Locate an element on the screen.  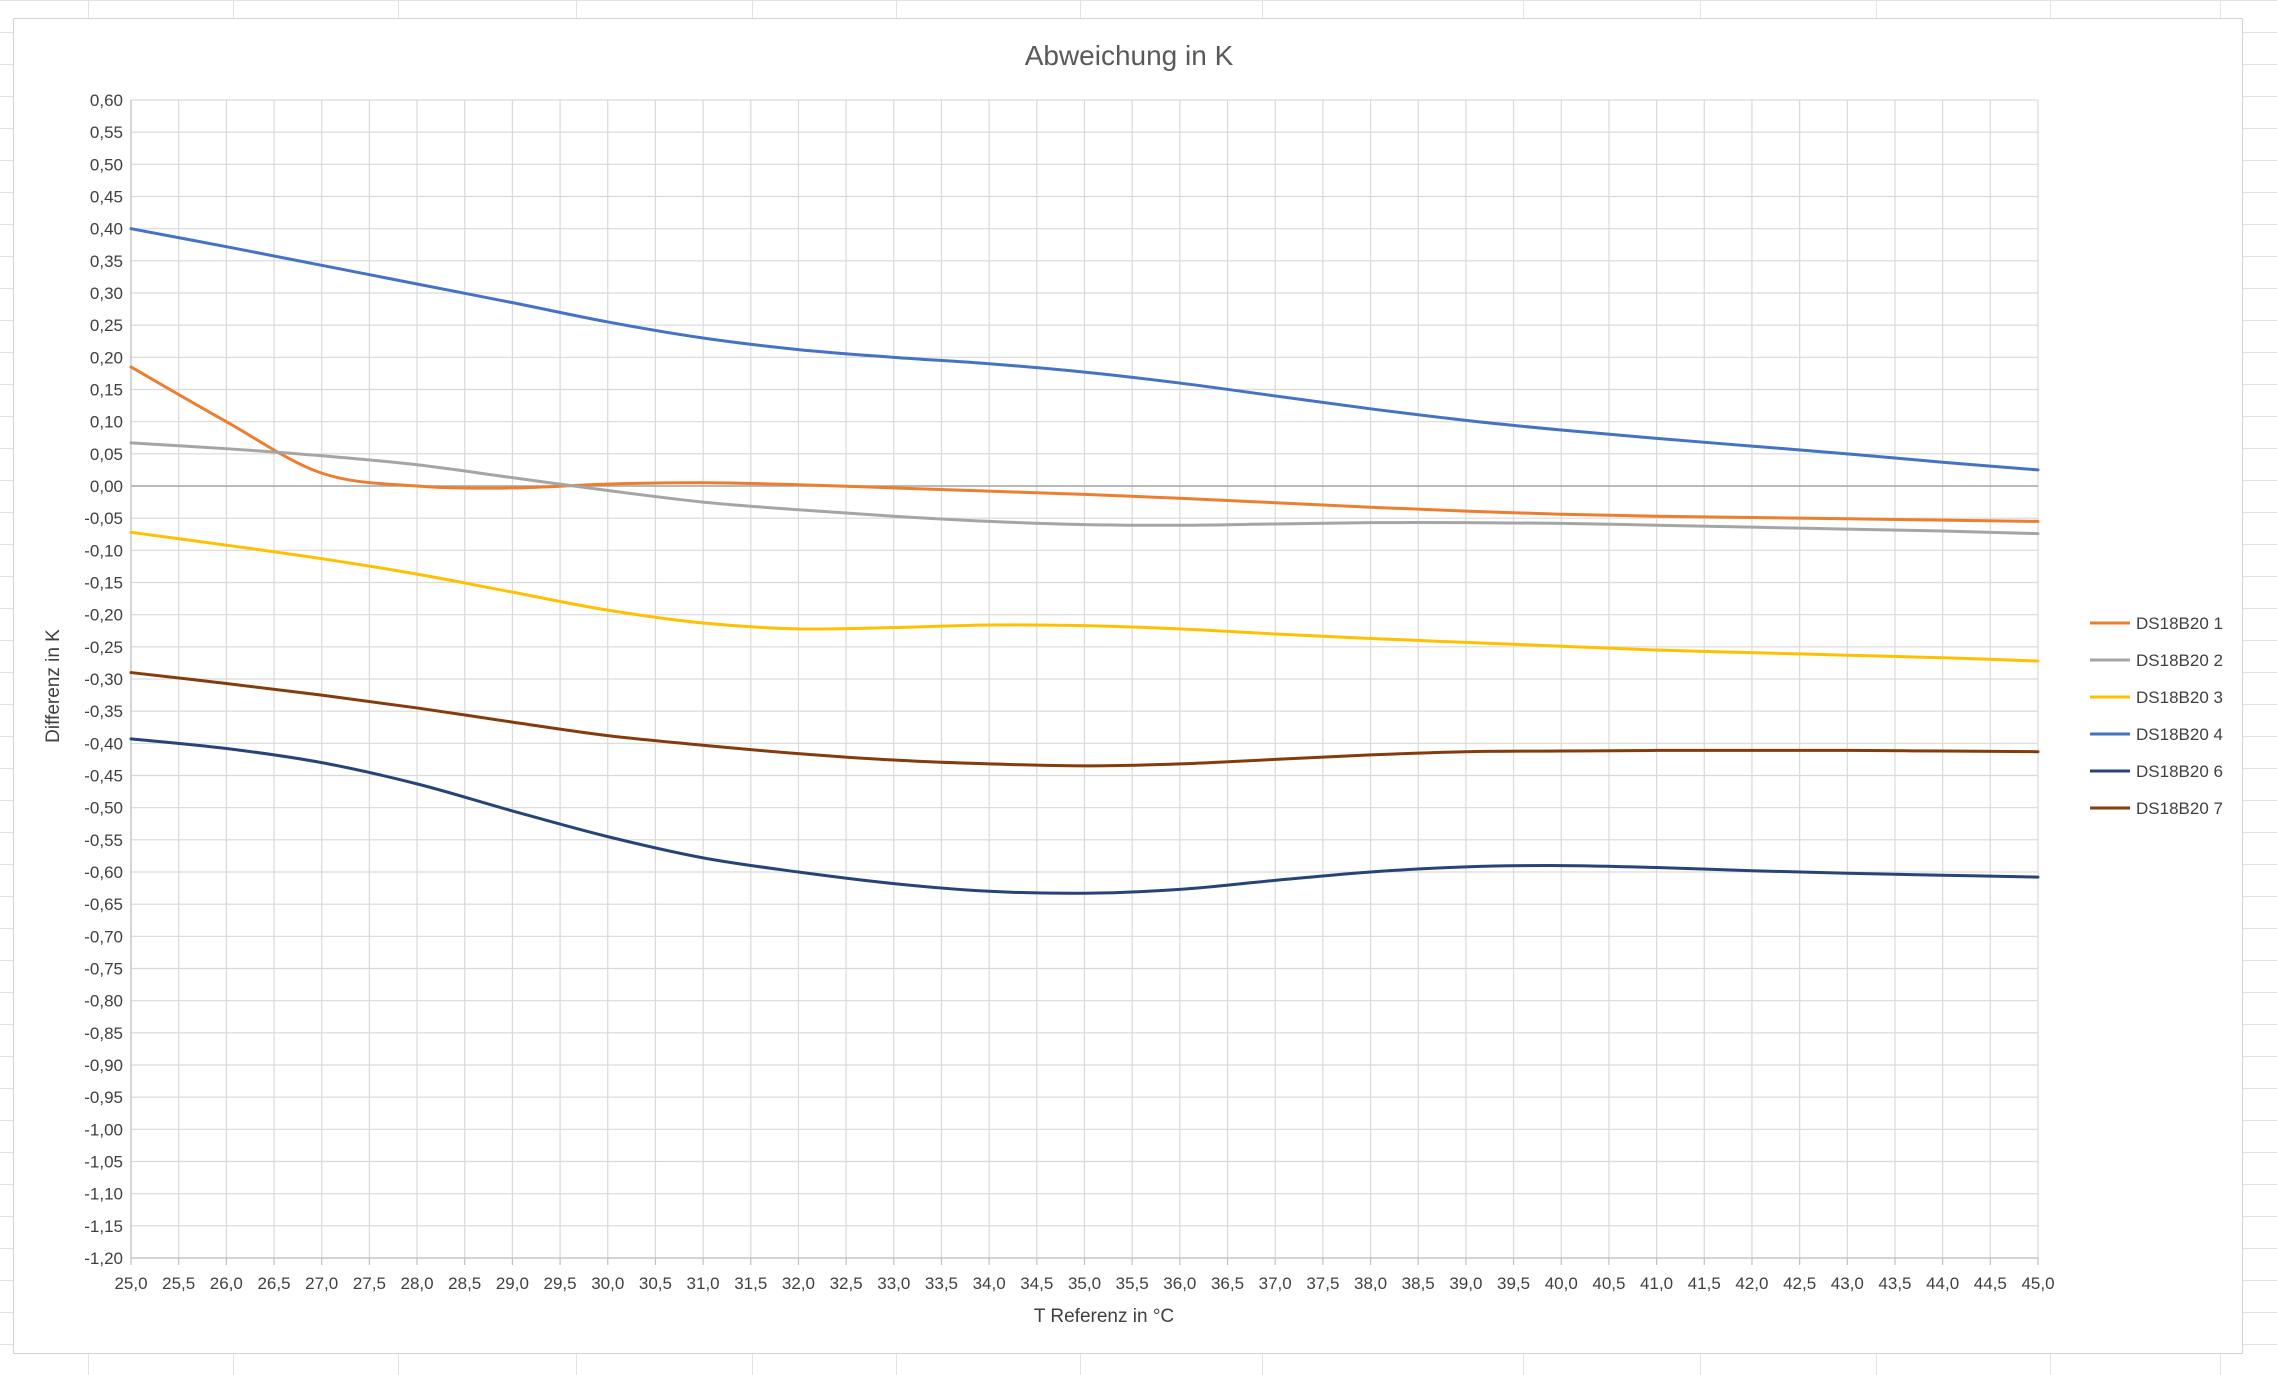
x-tick-label: 28,0 is located at coordinates (417, 1283).